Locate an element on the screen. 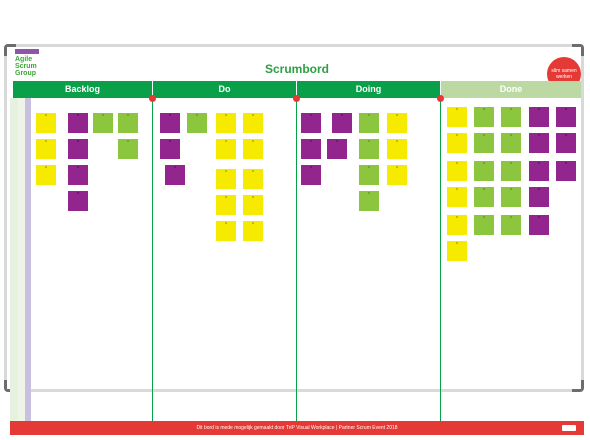 The image size is (590, 440). logo-mark is located at coordinates (27, 51).